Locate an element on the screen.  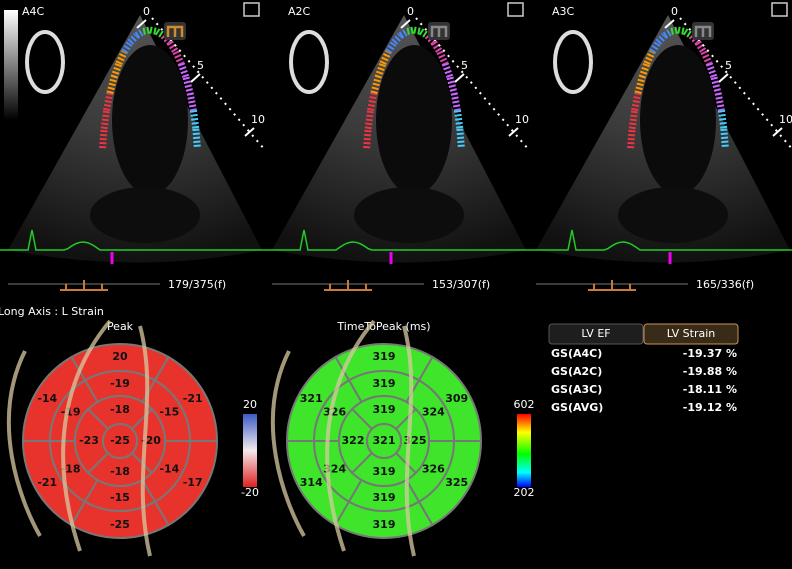
view-label: A2C is located at coordinates (299, 11).